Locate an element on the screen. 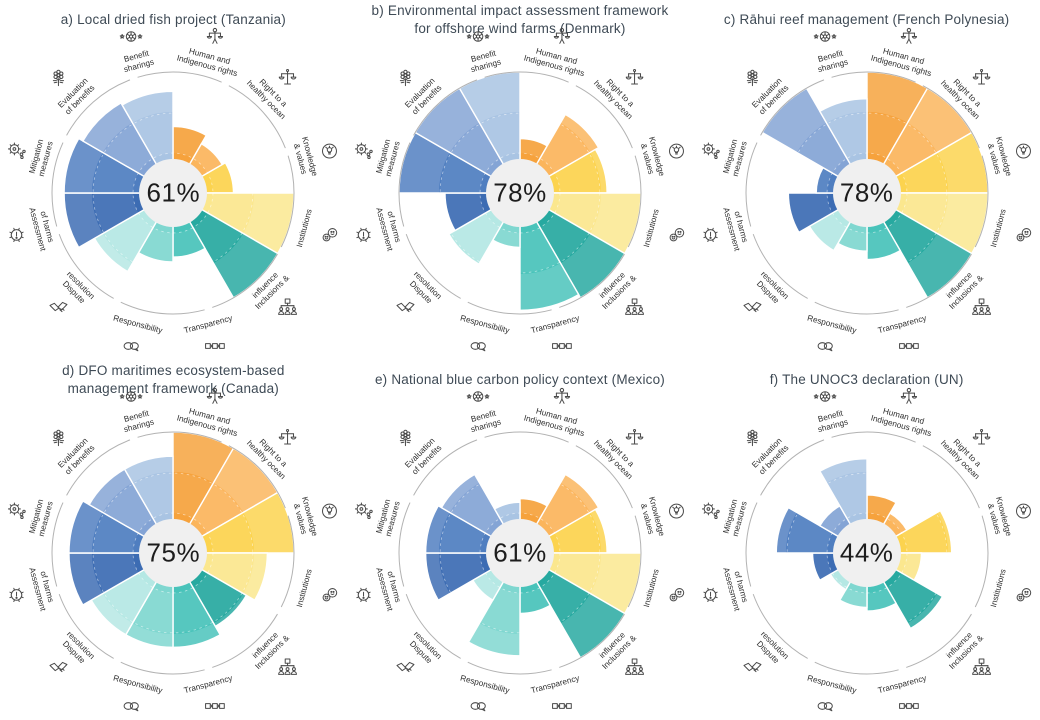 The image size is (1040, 720). center-score-d: 75% is located at coordinates (173, 552).